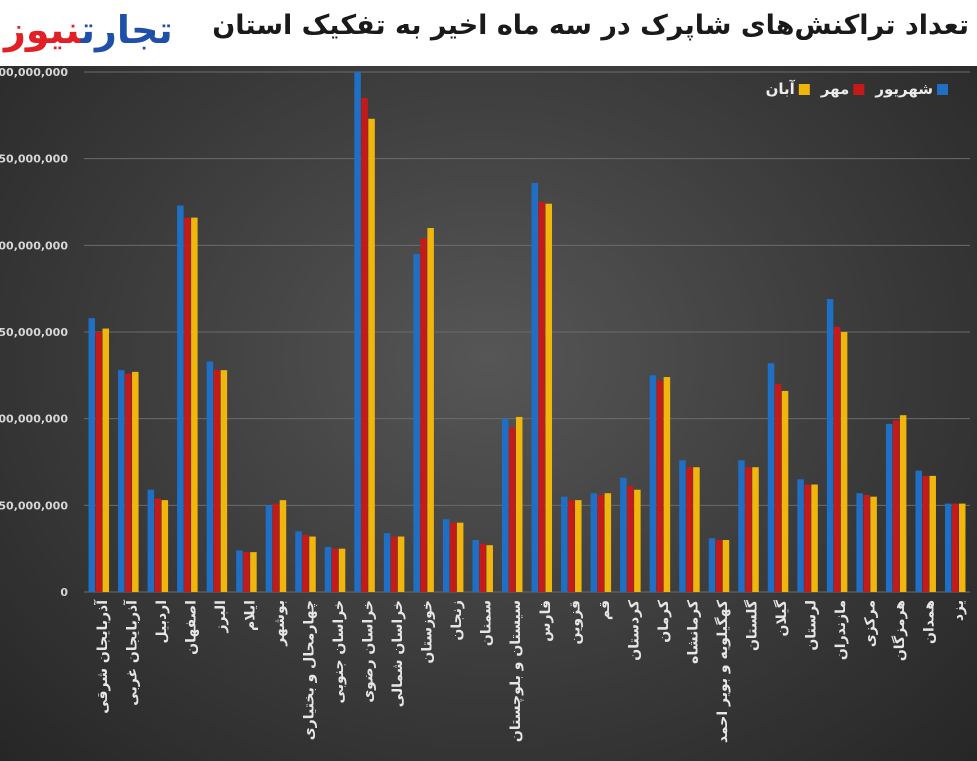 The width and height of the screenshot is (977, 761). I want to click on legend-label: مهر, so click(835, 89).